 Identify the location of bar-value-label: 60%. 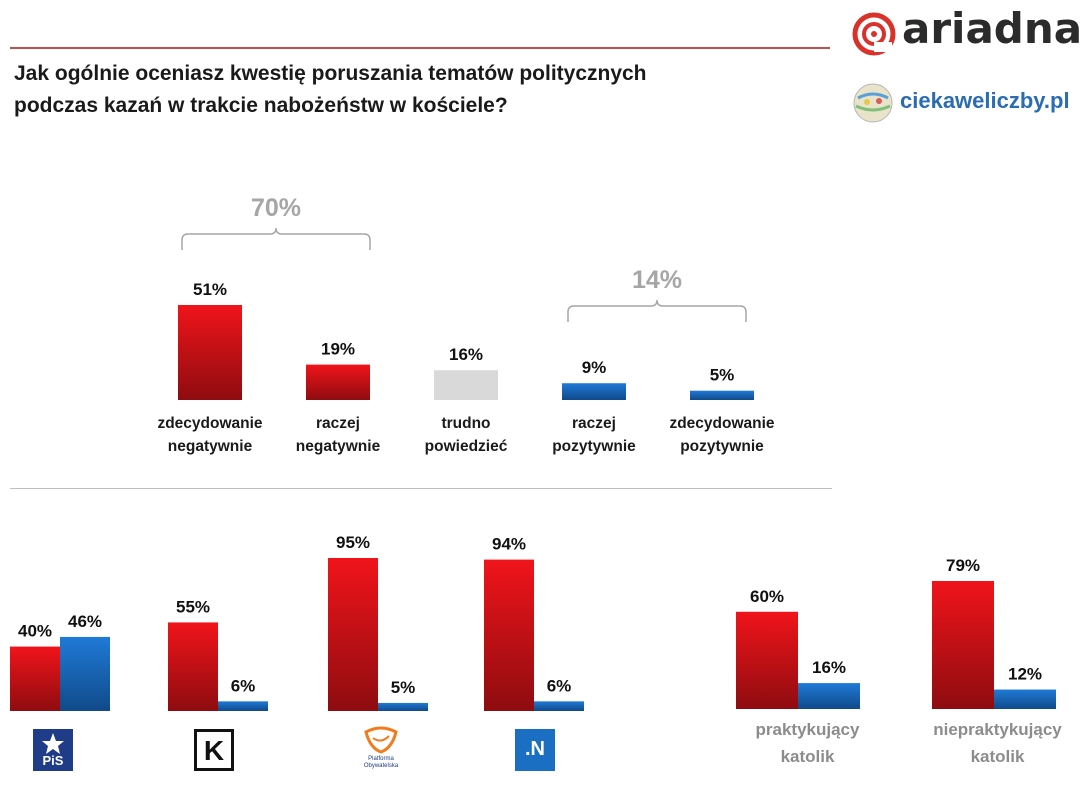
(767, 596).